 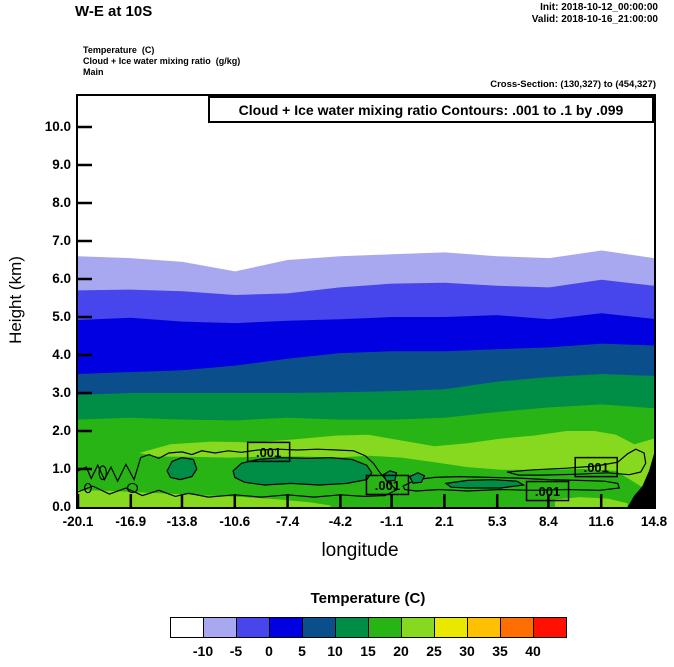 What do you see at coordinates (78, 521) in the screenshot?
I see `x-tick-label: -20.1` at bounding box center [78, 521].